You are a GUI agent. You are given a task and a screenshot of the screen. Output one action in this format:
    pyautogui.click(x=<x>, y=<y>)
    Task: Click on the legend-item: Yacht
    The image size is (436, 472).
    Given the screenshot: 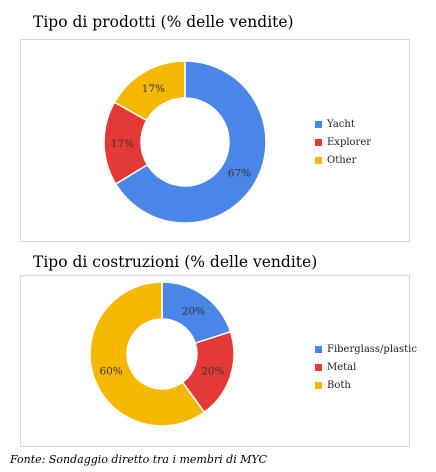 What is the action you would take?
    pyautogui.click(x=343, y=124)
    